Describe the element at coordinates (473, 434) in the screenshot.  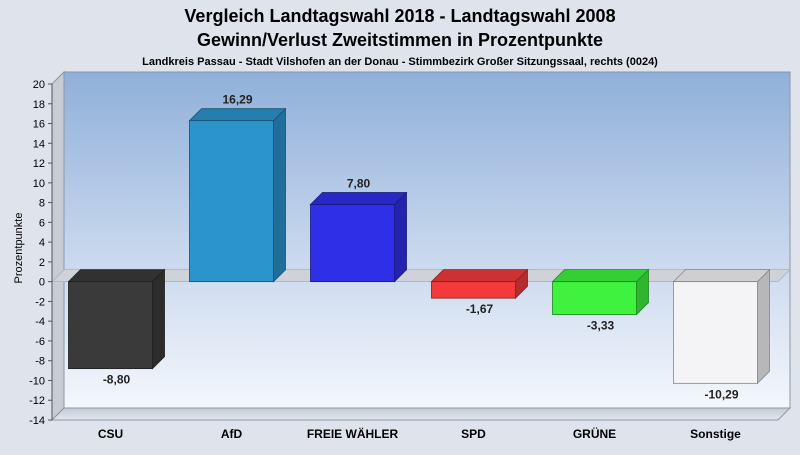
I see `x-tick-label: SPD` at that location.